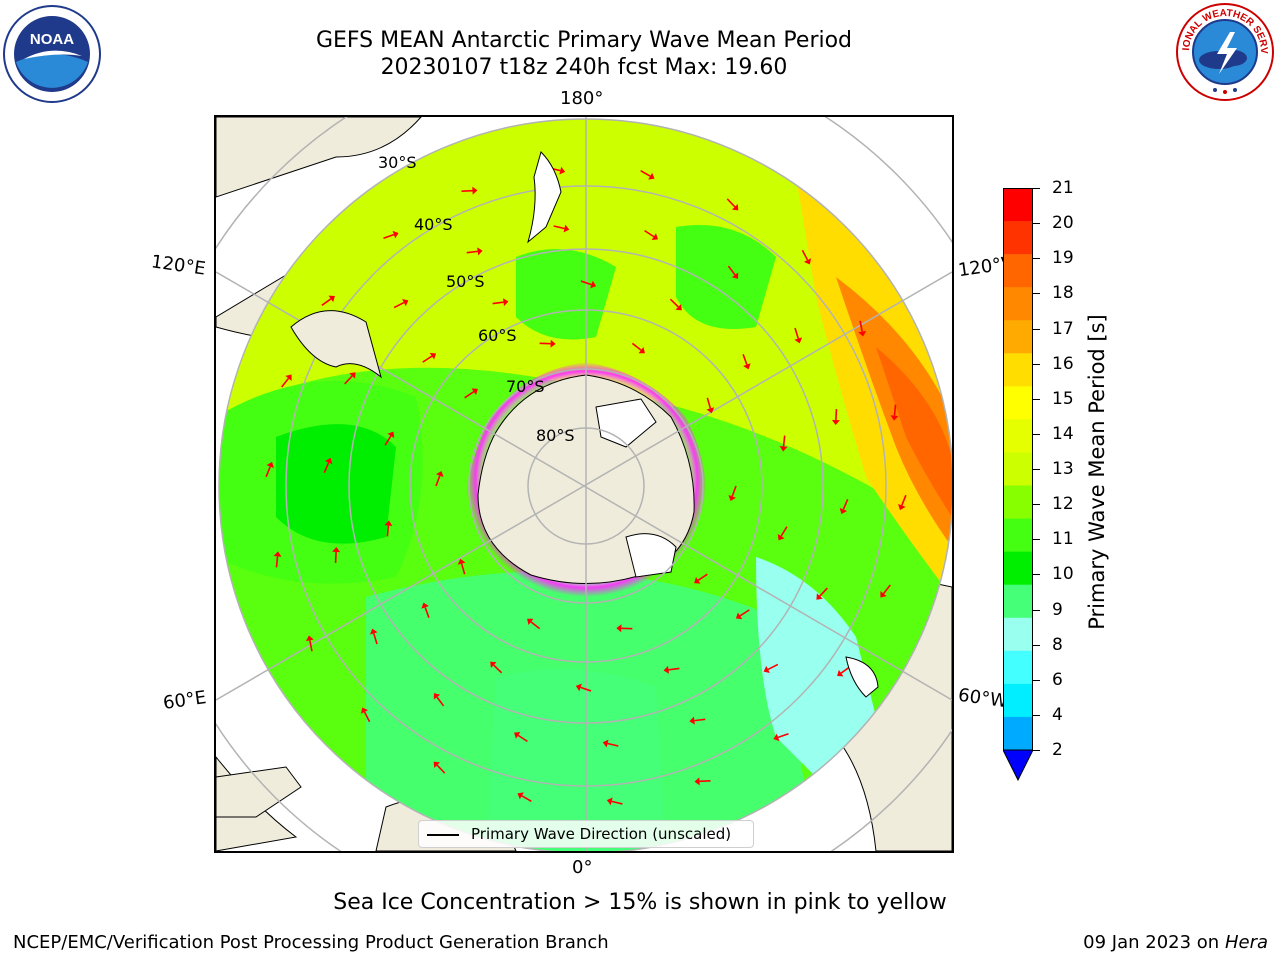 This screenshot has height=960, width=1280. Describe the element at coordinates (178, 265) in the screenshot. I see `lon-label-120e: 120°E` at that location.